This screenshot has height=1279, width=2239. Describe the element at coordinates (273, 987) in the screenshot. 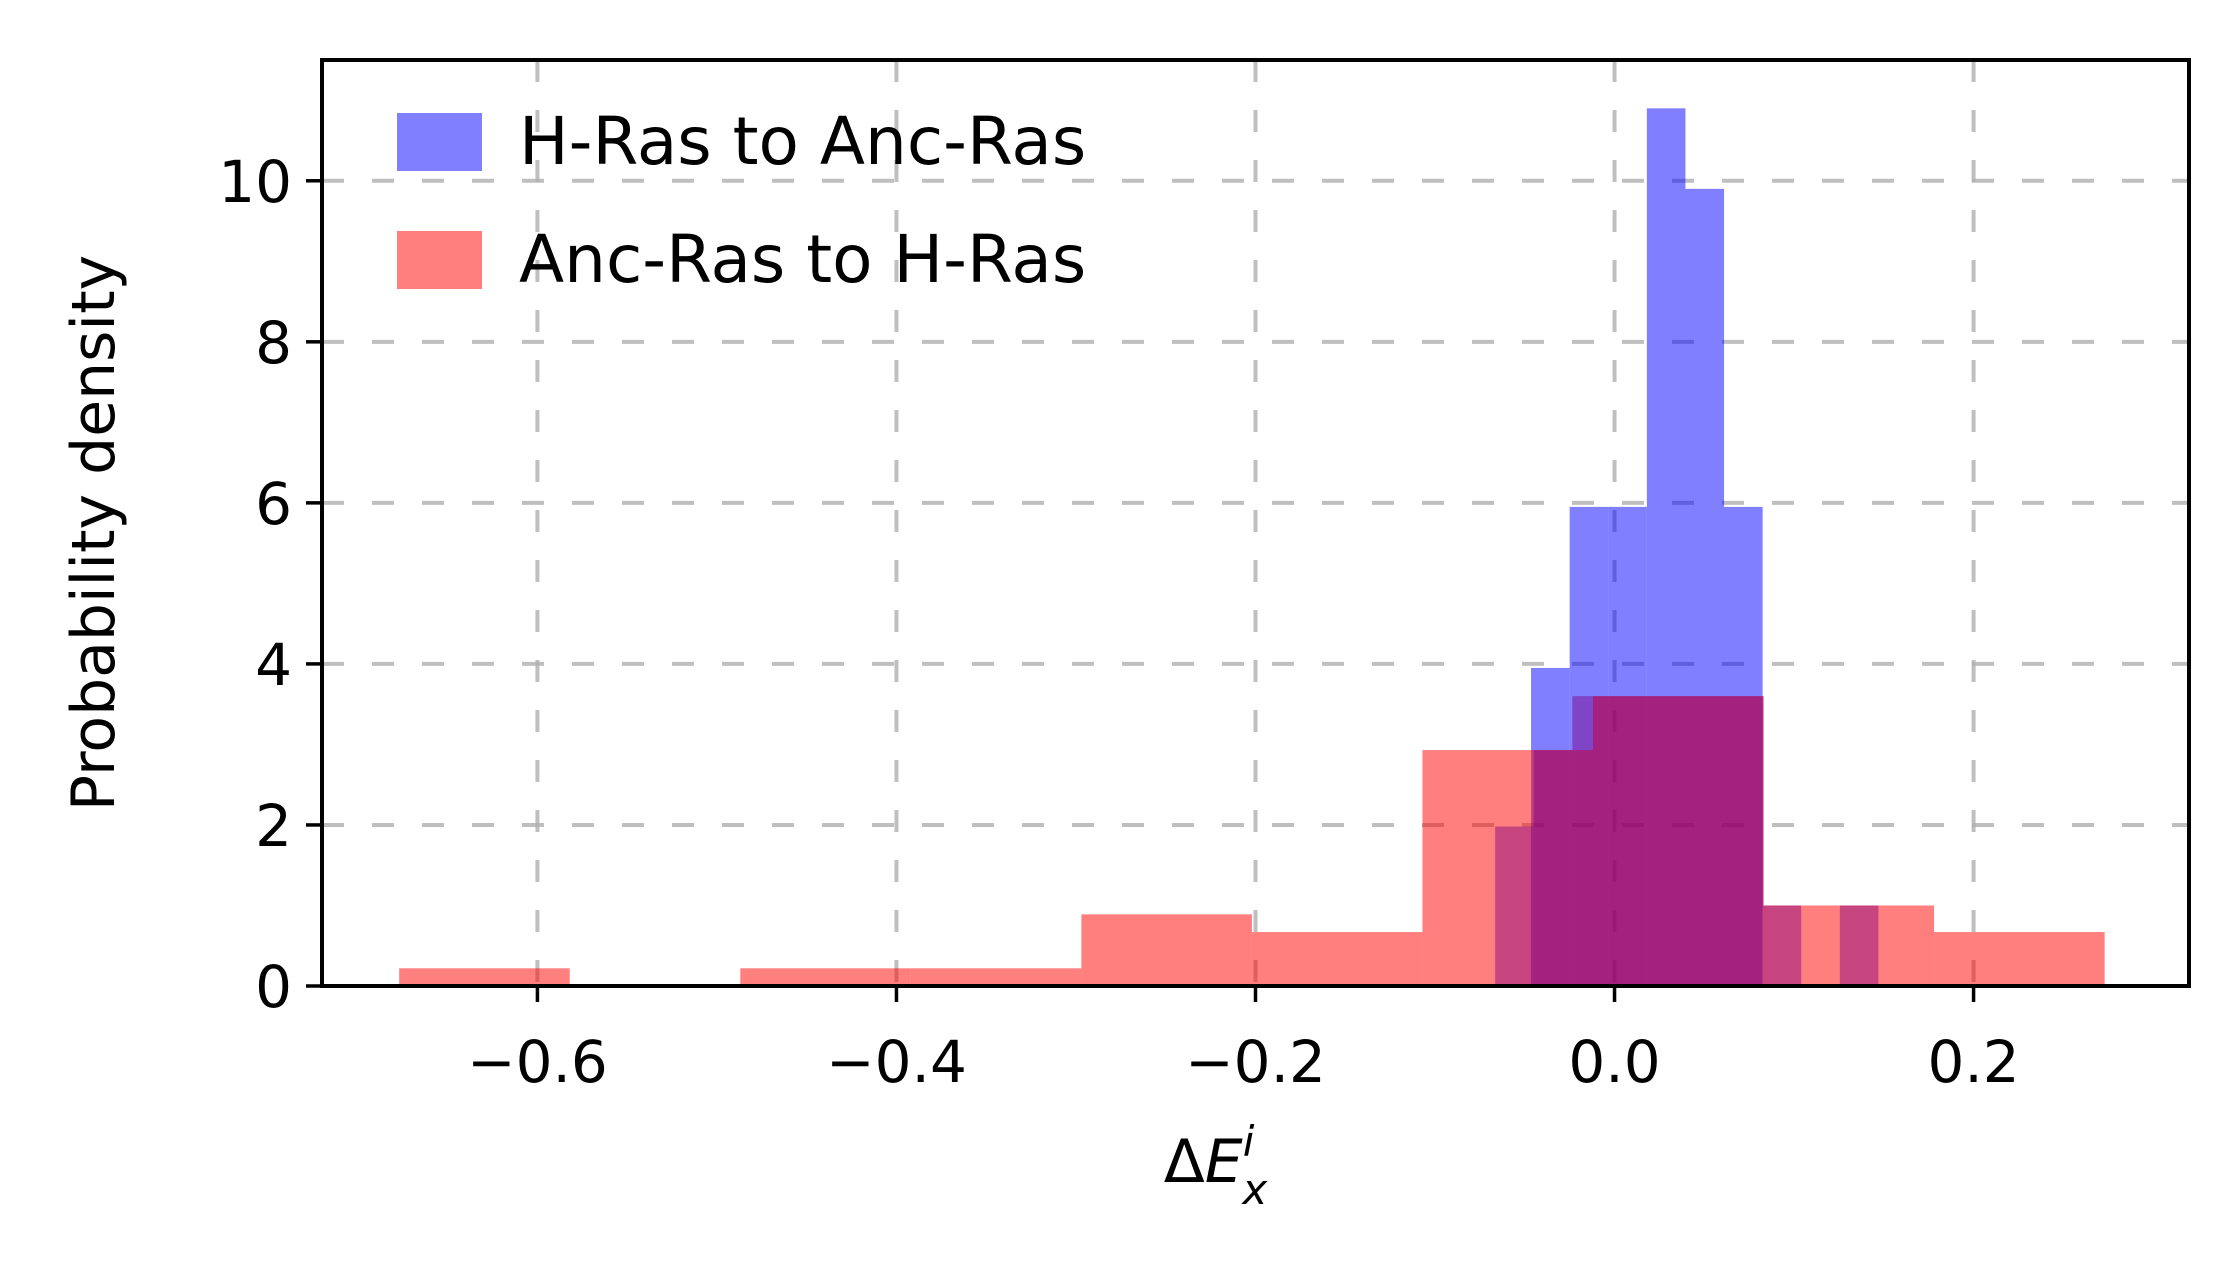

I see `y-tick-label: 0` at that location.